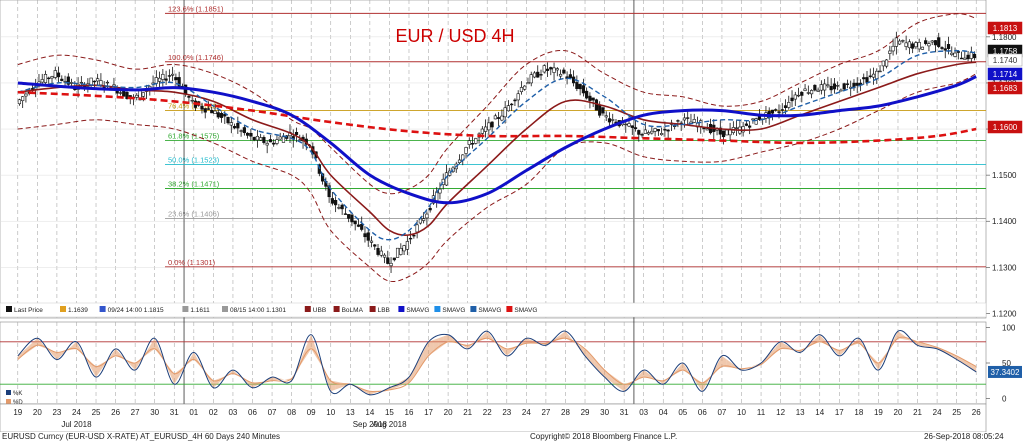 The height and width of the screenshot is (444, 1024). I want to click on x-tick-label: 19, so click(878, 412).